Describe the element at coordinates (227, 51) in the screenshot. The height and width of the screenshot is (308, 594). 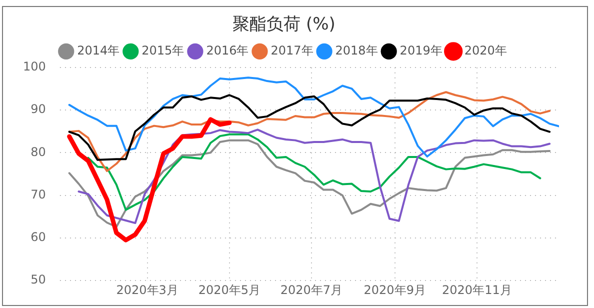
I see `legend-label: 2016年` at that location.